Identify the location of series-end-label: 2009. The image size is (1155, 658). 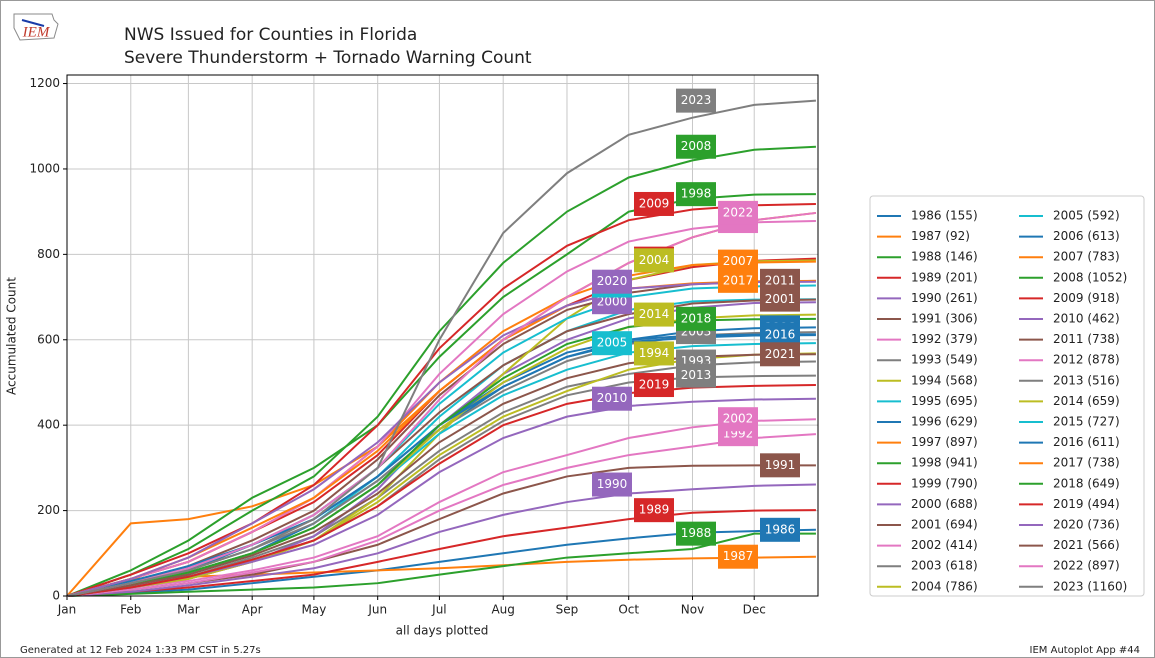
(654, 203).